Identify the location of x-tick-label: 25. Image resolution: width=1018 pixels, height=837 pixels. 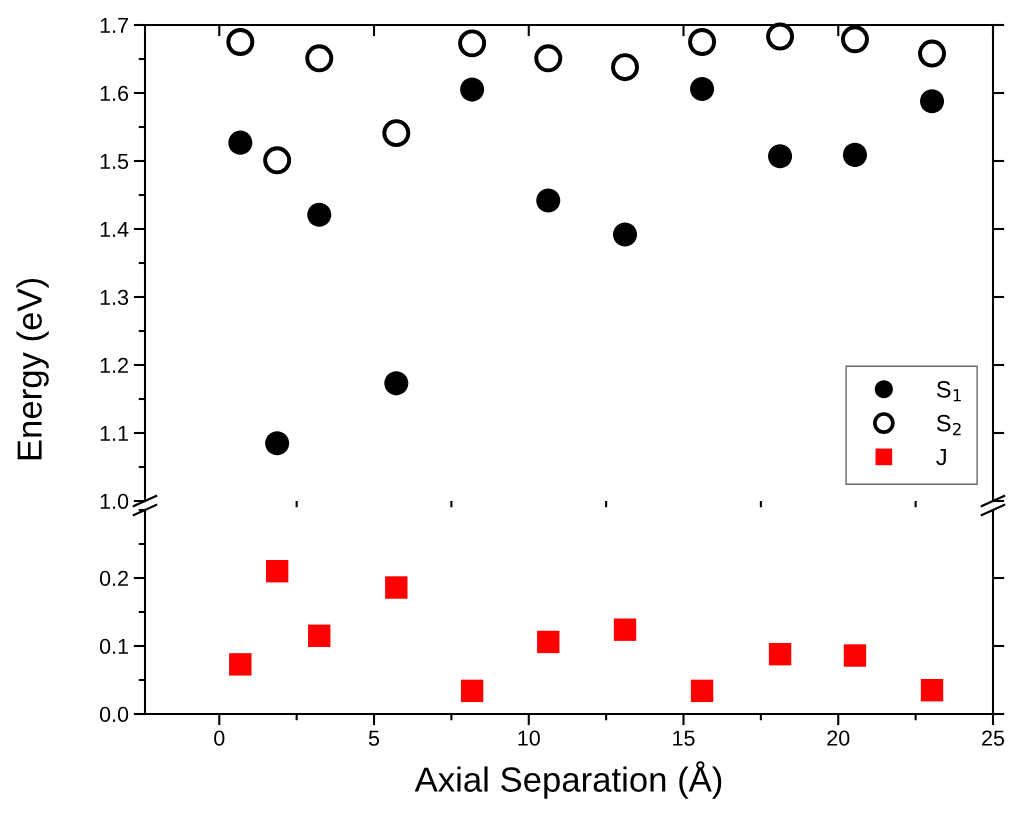
(993, 738).